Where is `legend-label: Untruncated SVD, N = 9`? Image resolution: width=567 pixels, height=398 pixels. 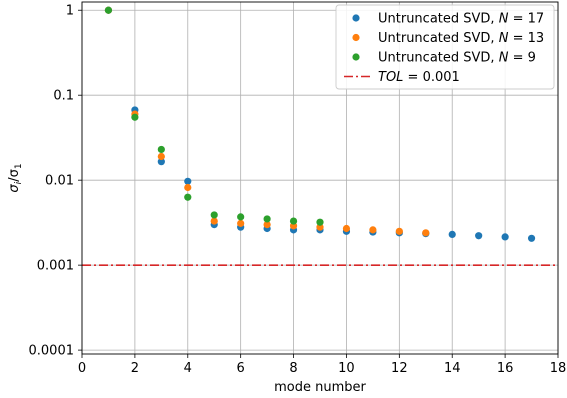
legend-label: Untruncated SVD, N = 9 is located at coordinates (457, 58).